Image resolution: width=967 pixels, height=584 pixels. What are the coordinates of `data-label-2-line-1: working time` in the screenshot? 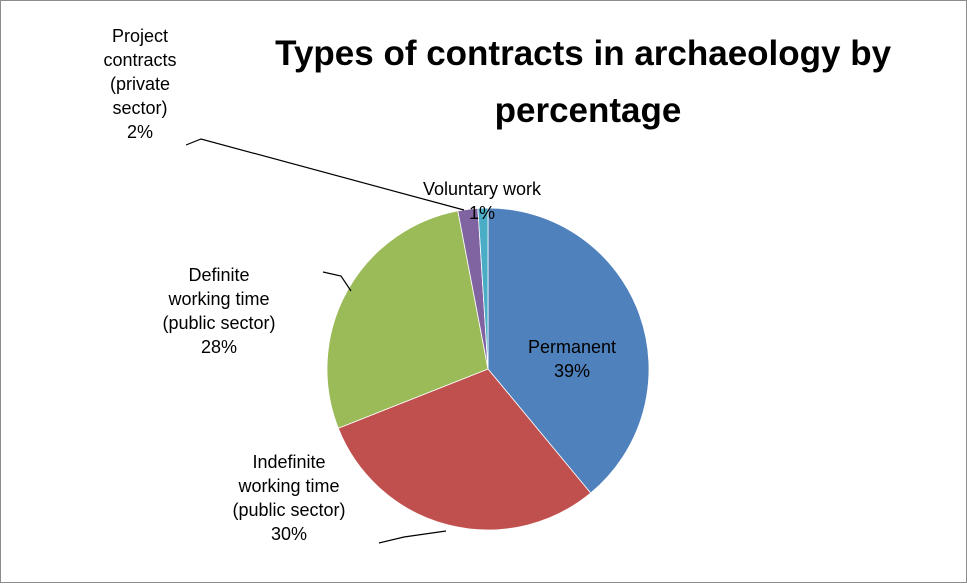 It's located at (218, 299).